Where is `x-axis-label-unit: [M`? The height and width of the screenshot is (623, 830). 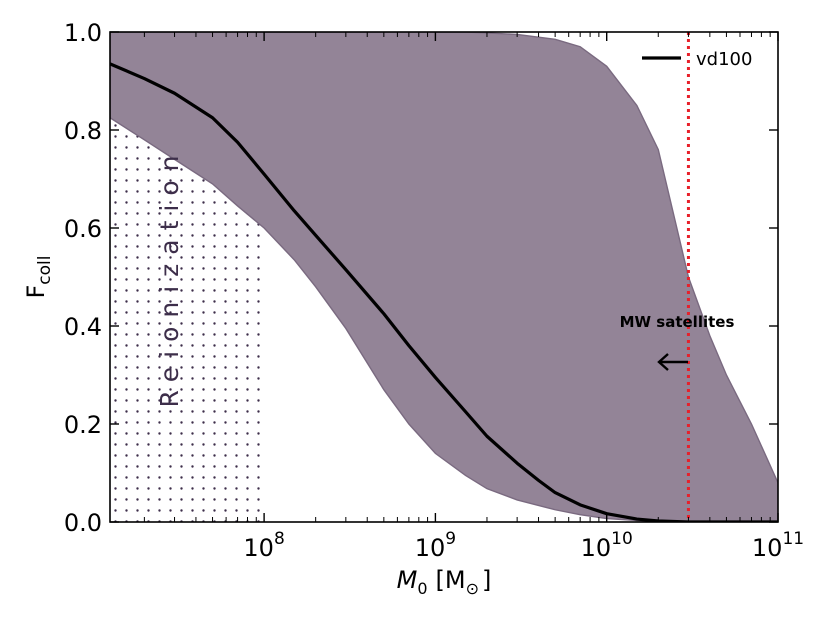
x-axis-label-unit: [M is located at coordinates (451, 580).